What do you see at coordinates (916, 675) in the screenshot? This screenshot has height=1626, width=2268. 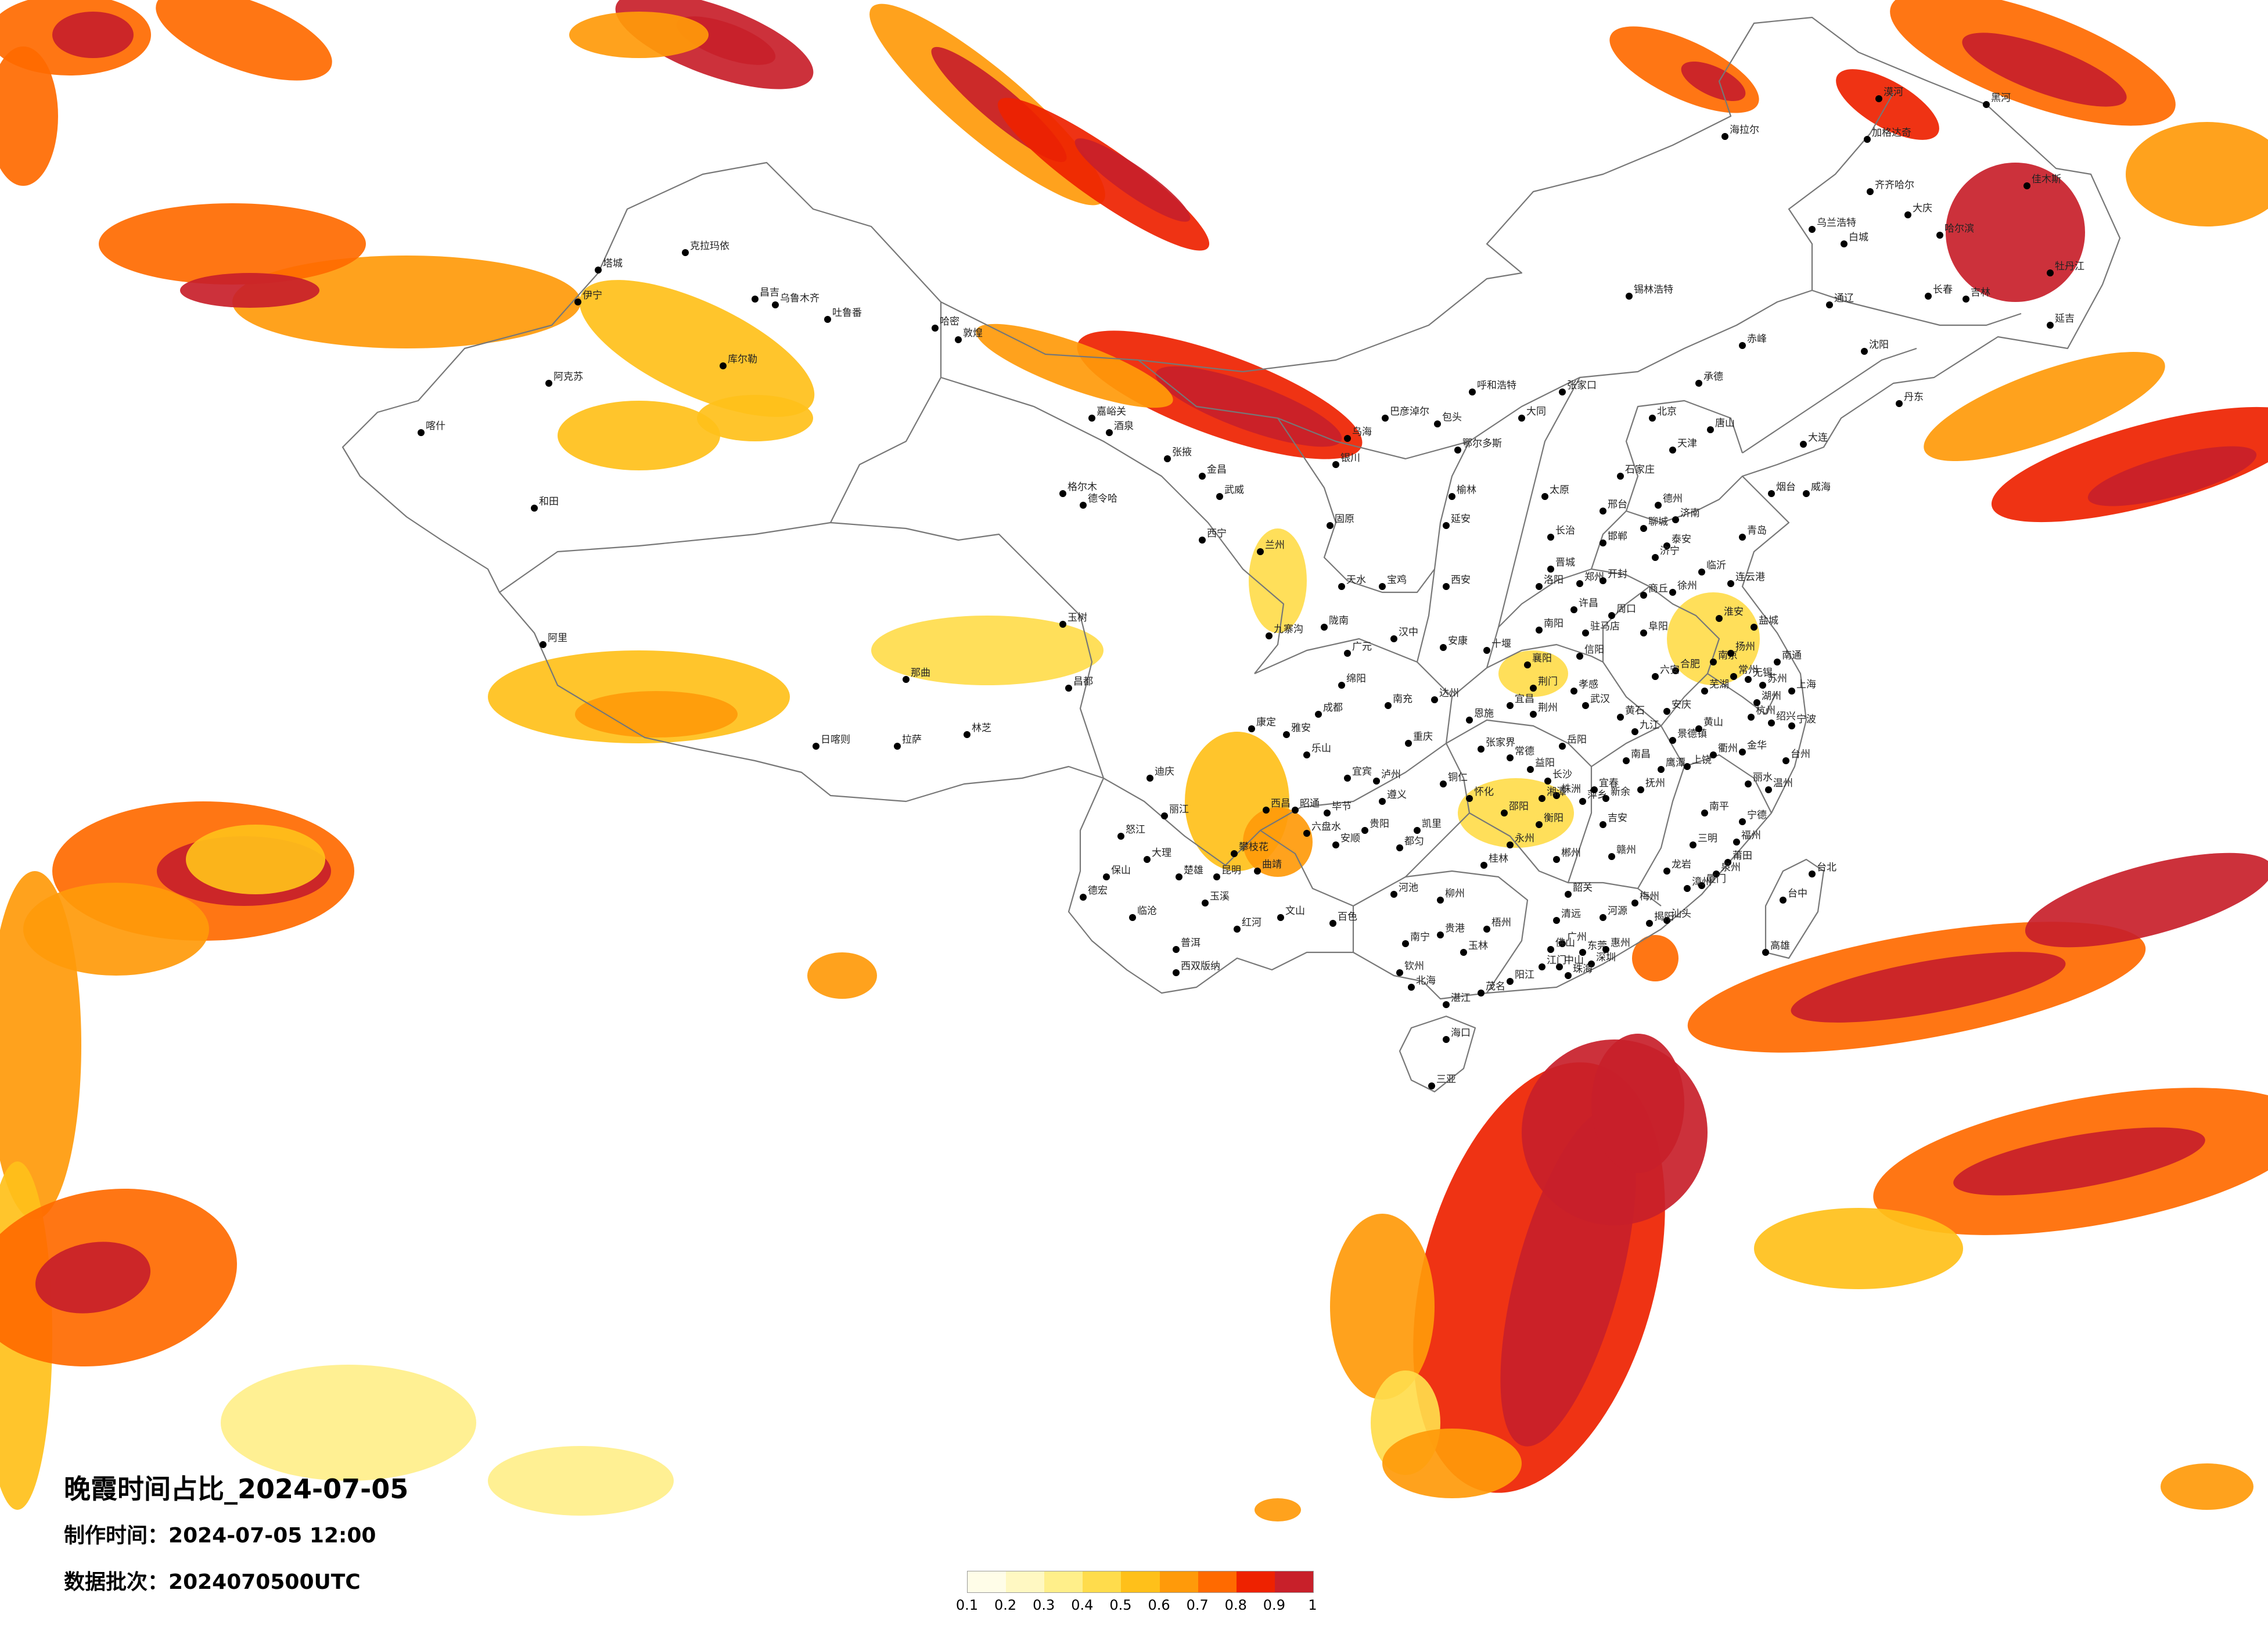 I see `city-marker: 那曲` at bounding box center [916, 675].